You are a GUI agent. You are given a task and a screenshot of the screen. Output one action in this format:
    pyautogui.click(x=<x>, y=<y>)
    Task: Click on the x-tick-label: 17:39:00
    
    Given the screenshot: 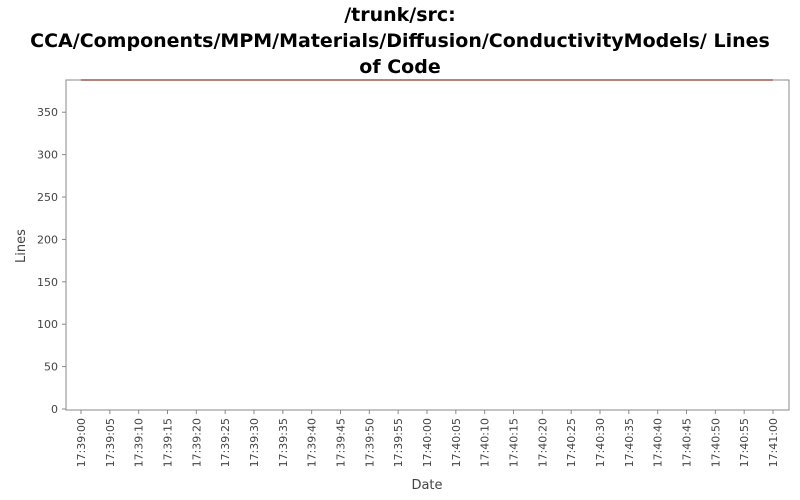 What is the action you would take?
    pyautogui.click(x=81, y=442)
    